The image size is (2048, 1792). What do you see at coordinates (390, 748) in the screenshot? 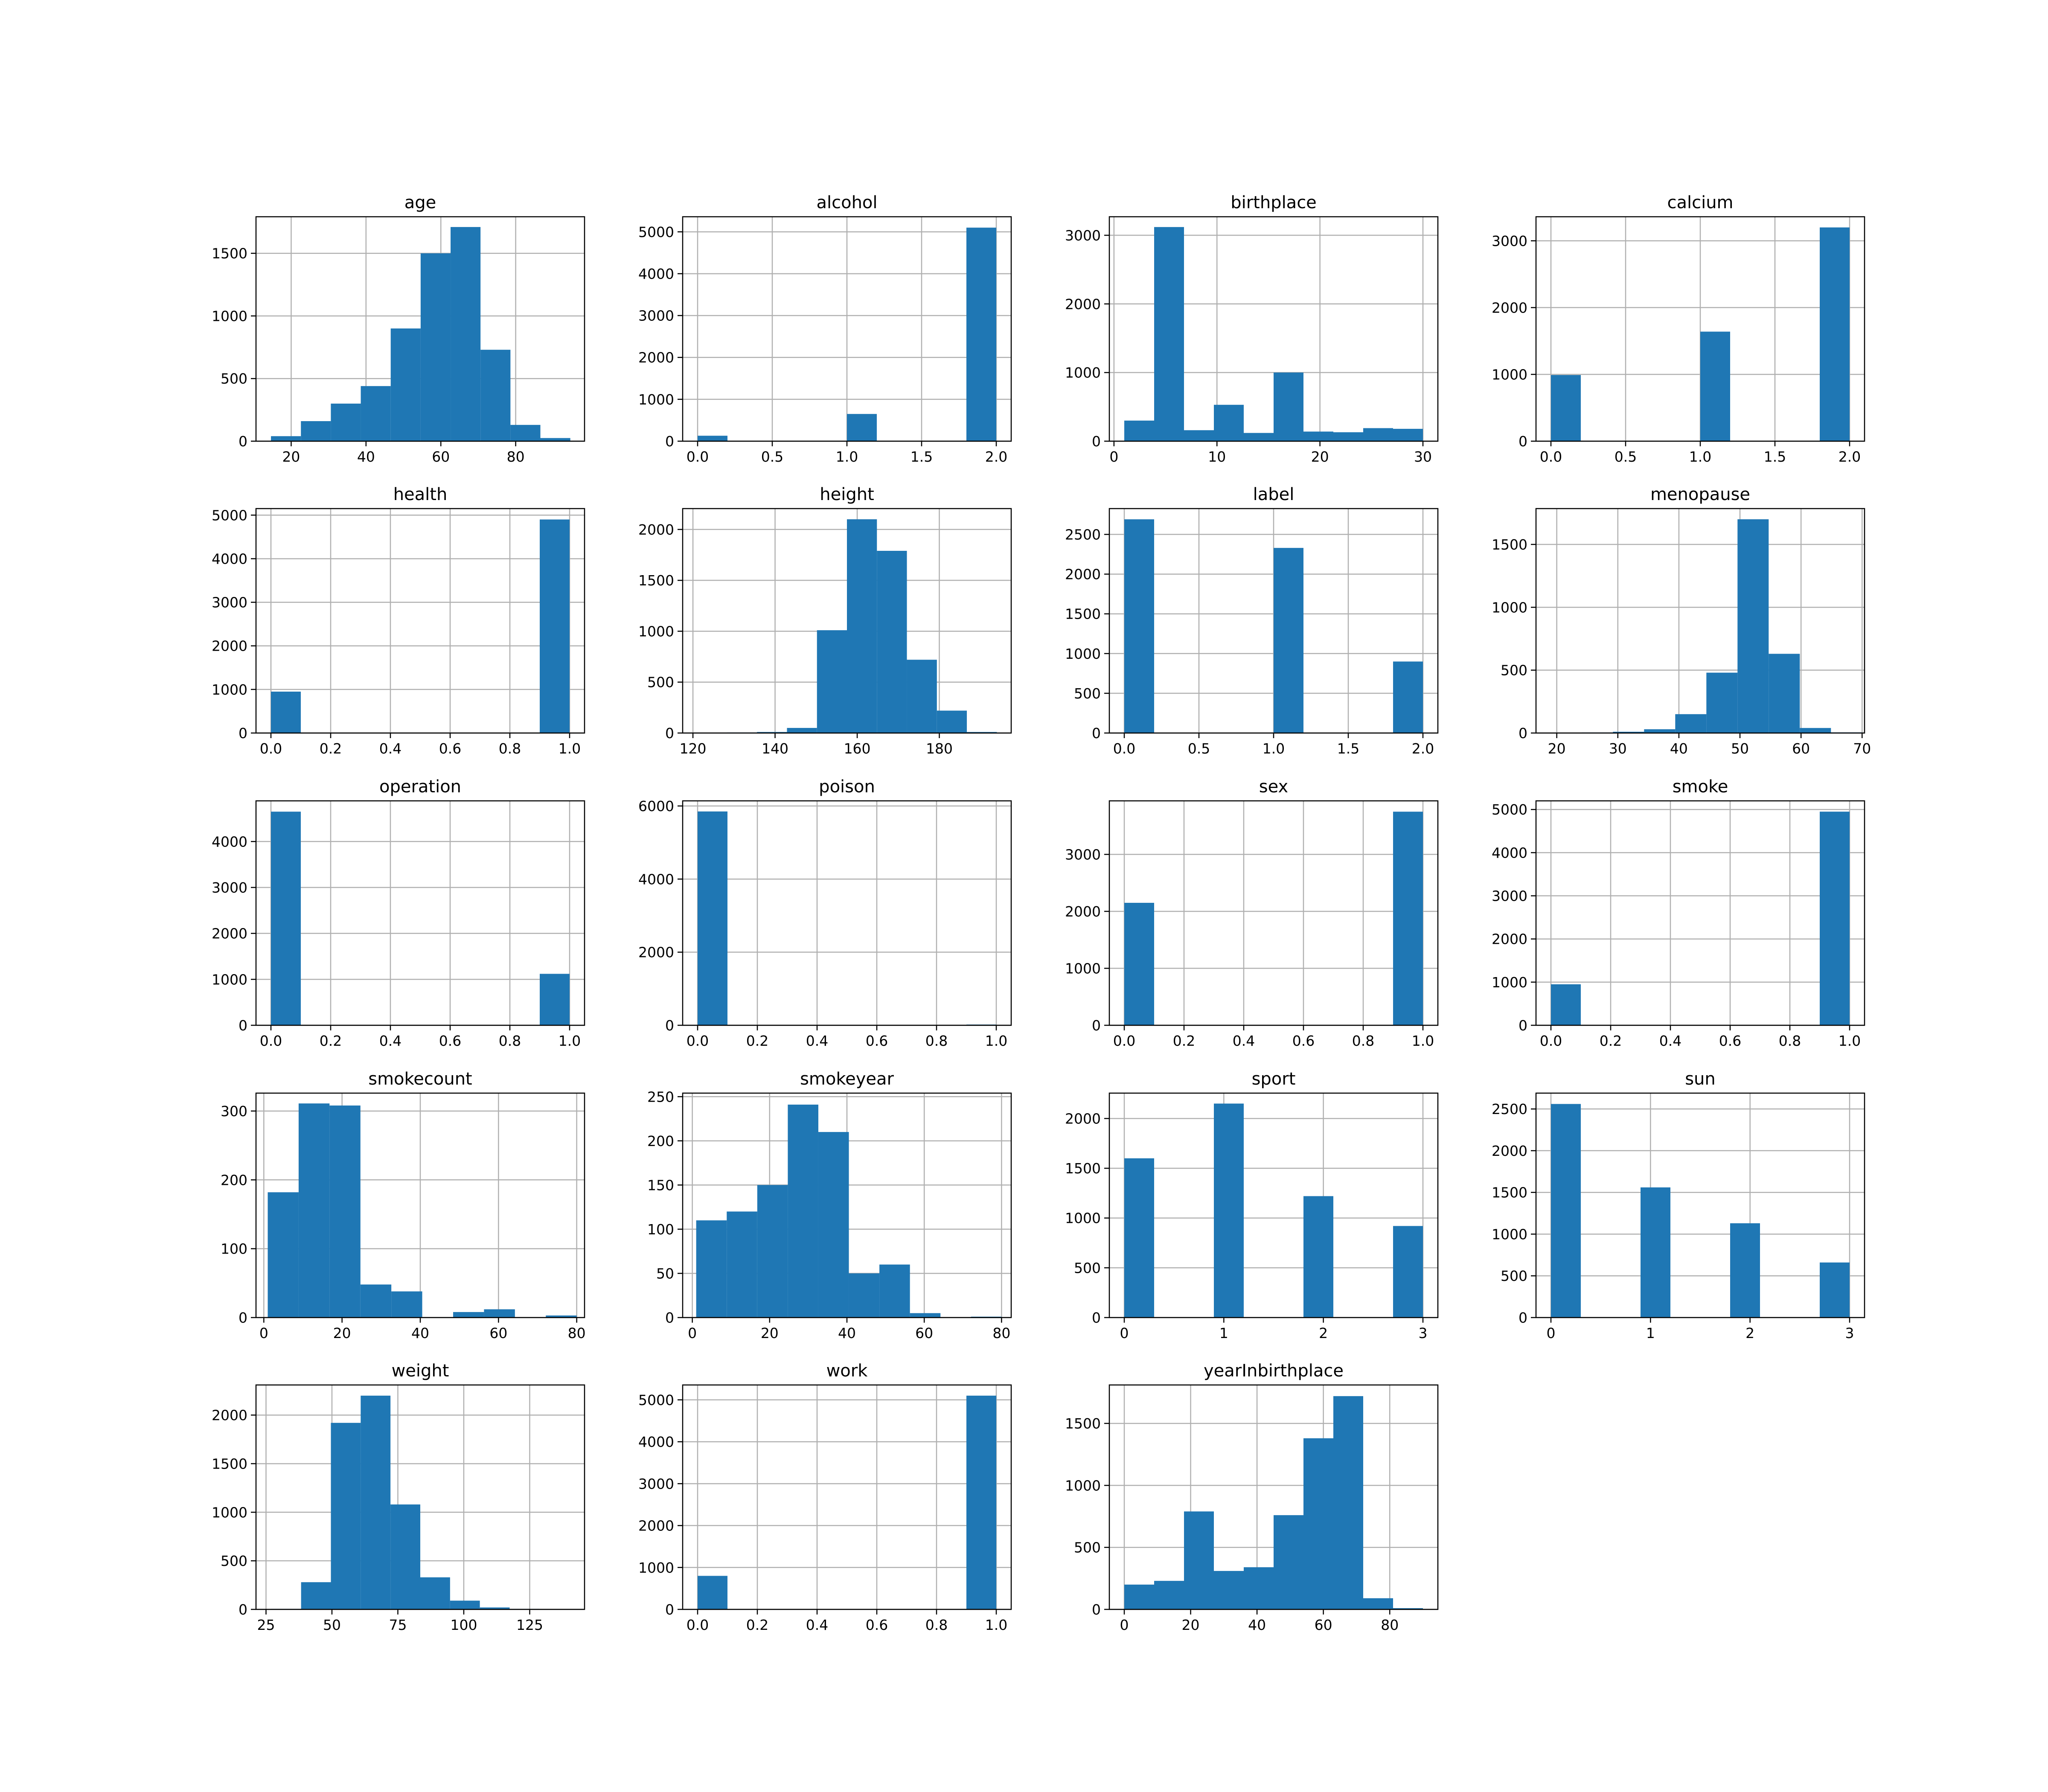
I see `x-tick-label: 0.4` at bounding box center [390, 748].